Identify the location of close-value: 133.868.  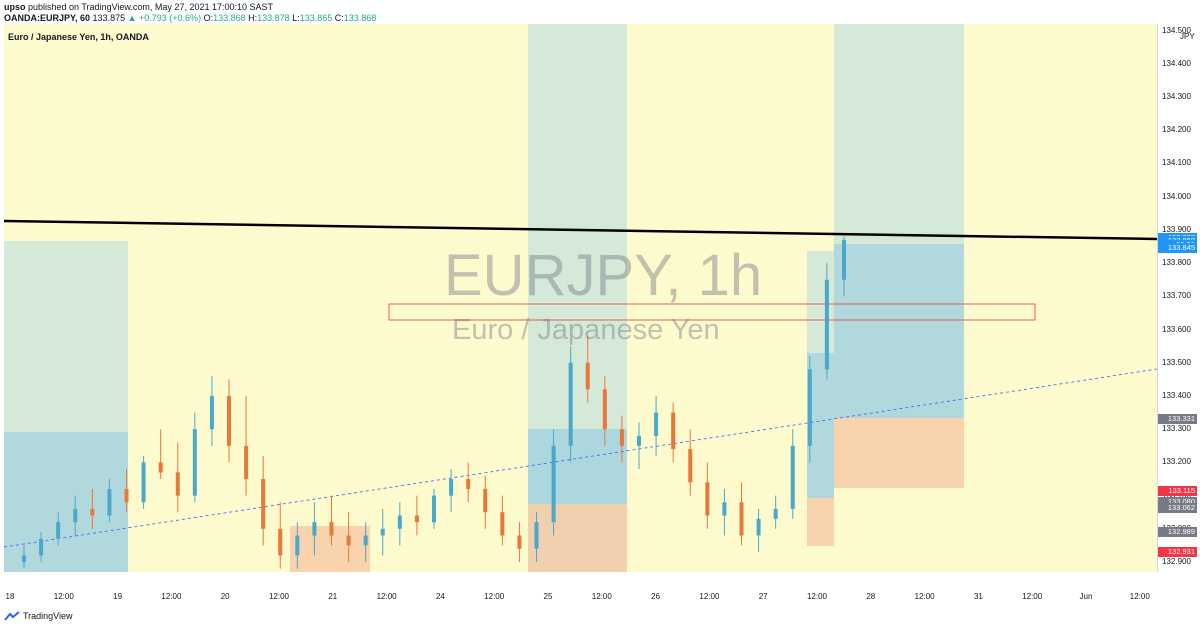
(360, 18).